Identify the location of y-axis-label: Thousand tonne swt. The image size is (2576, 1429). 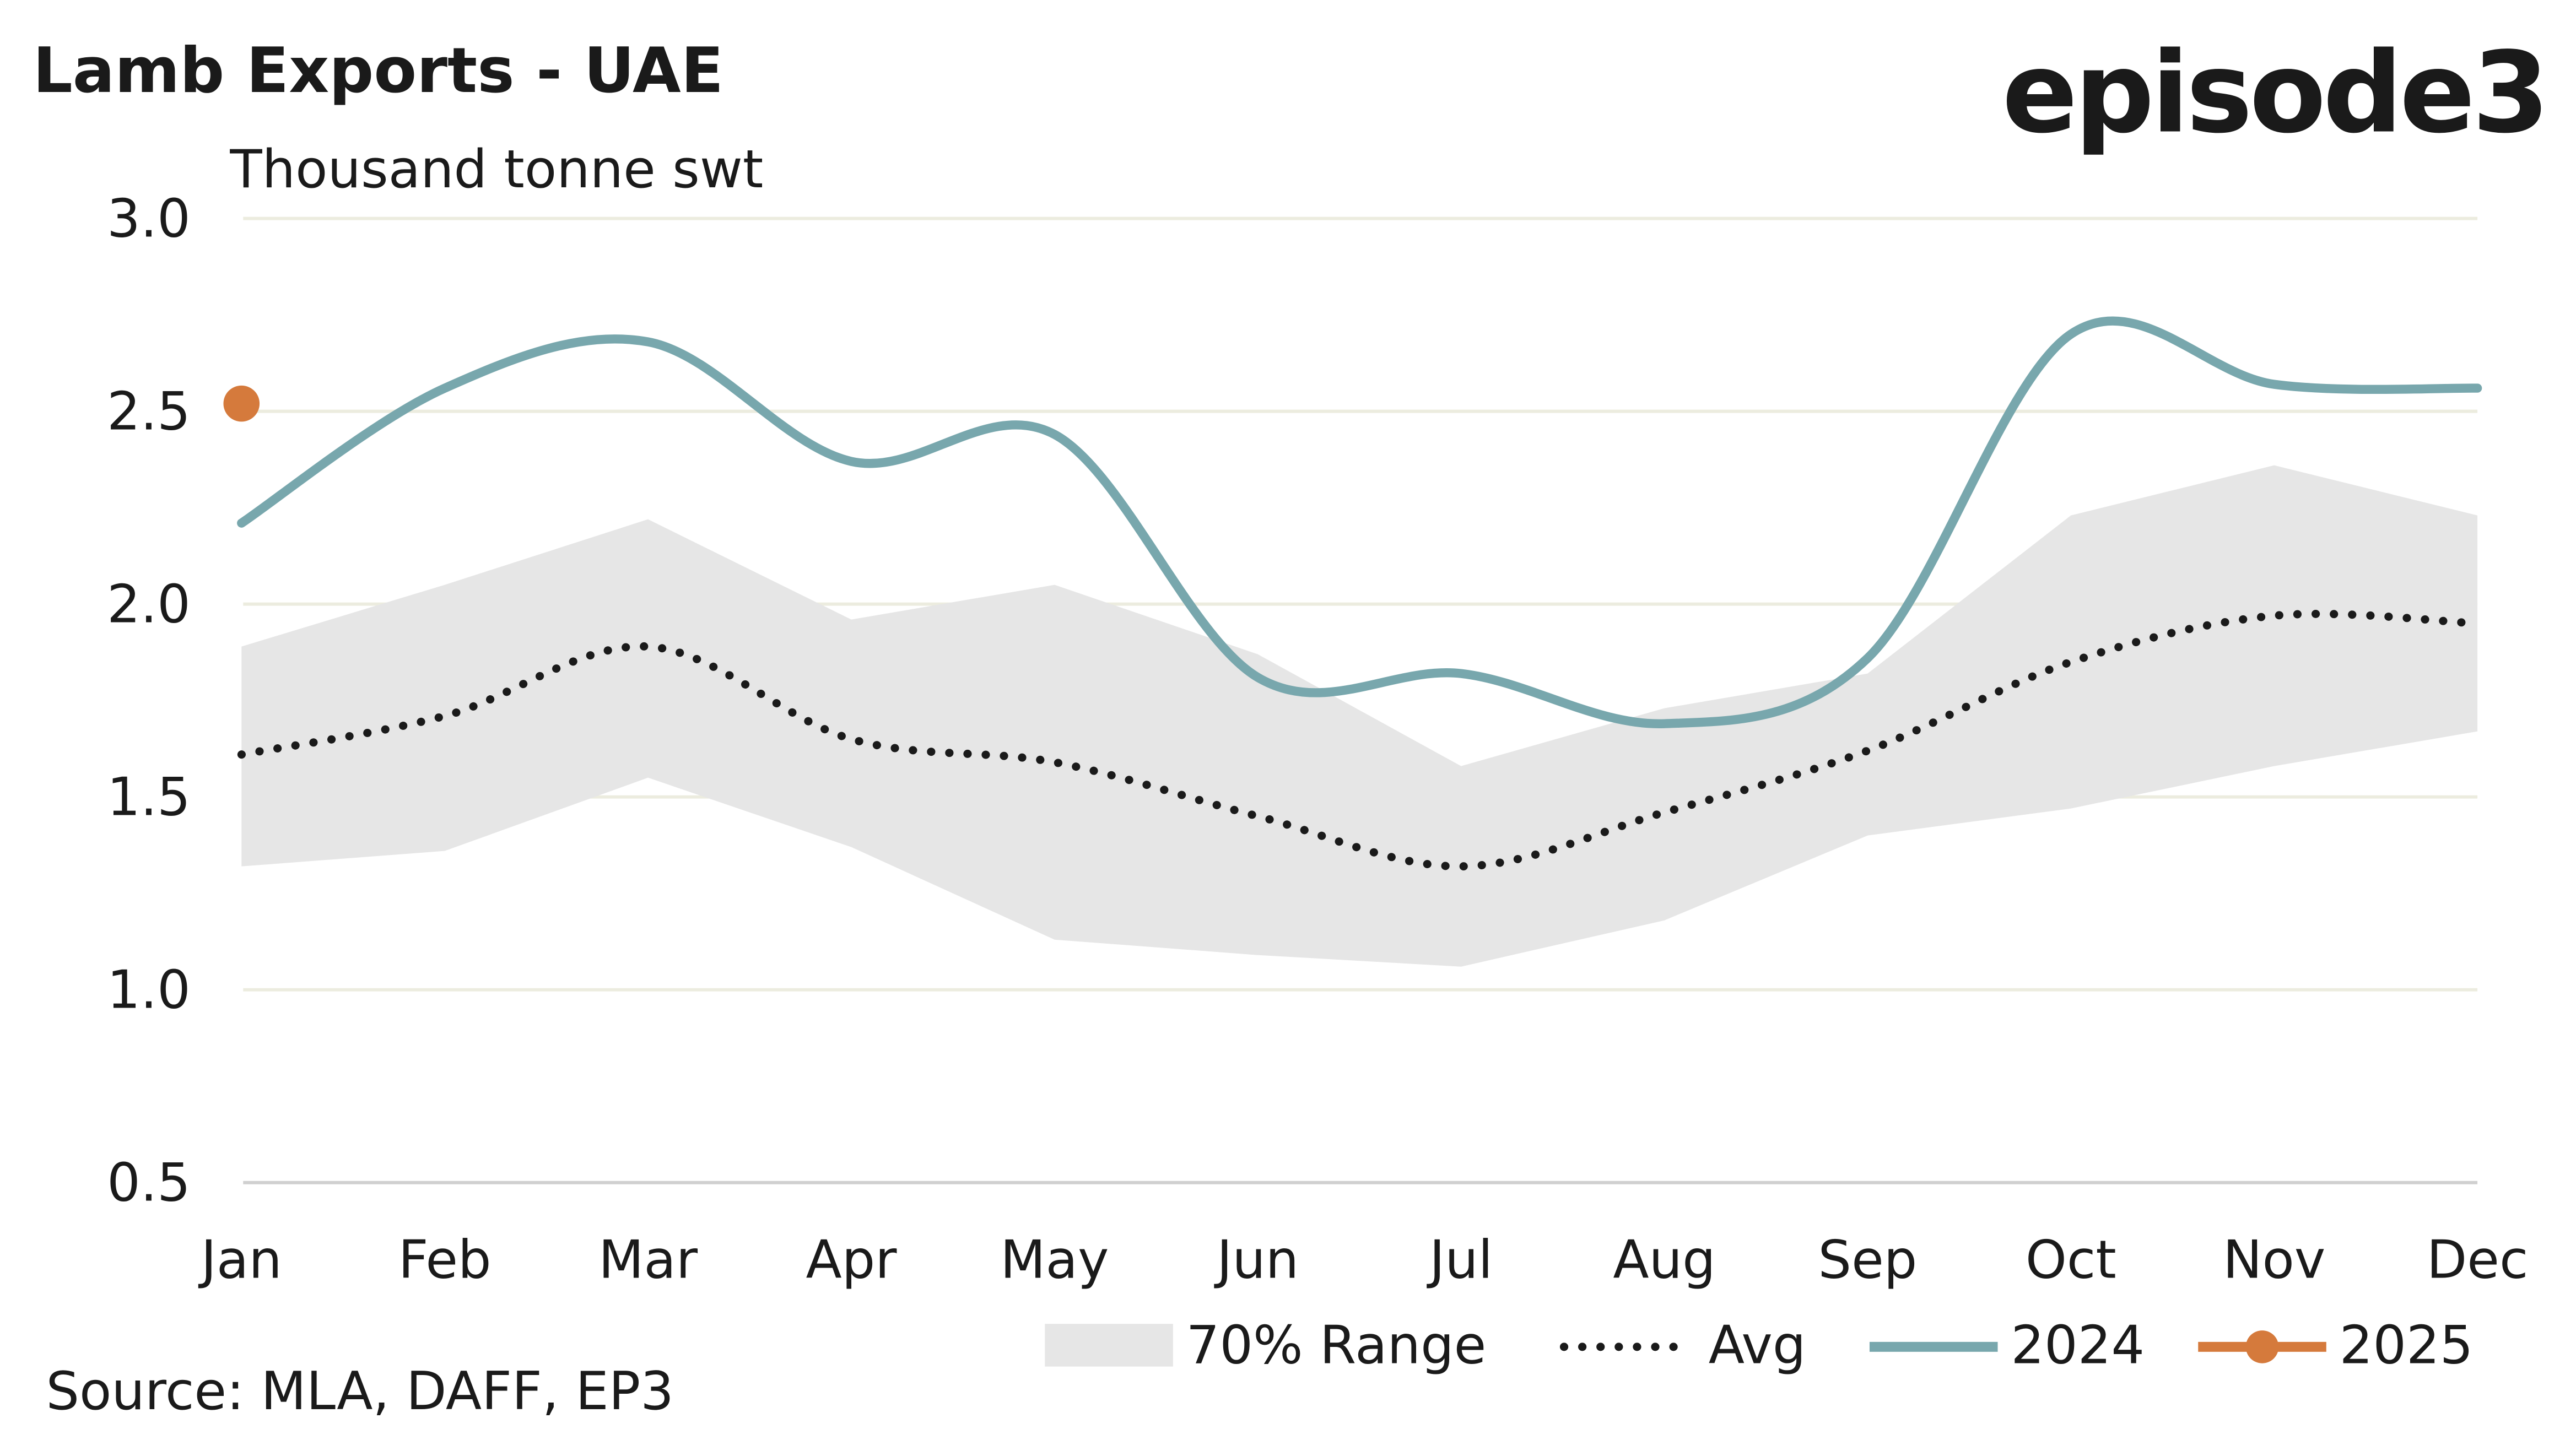
(496, 169).